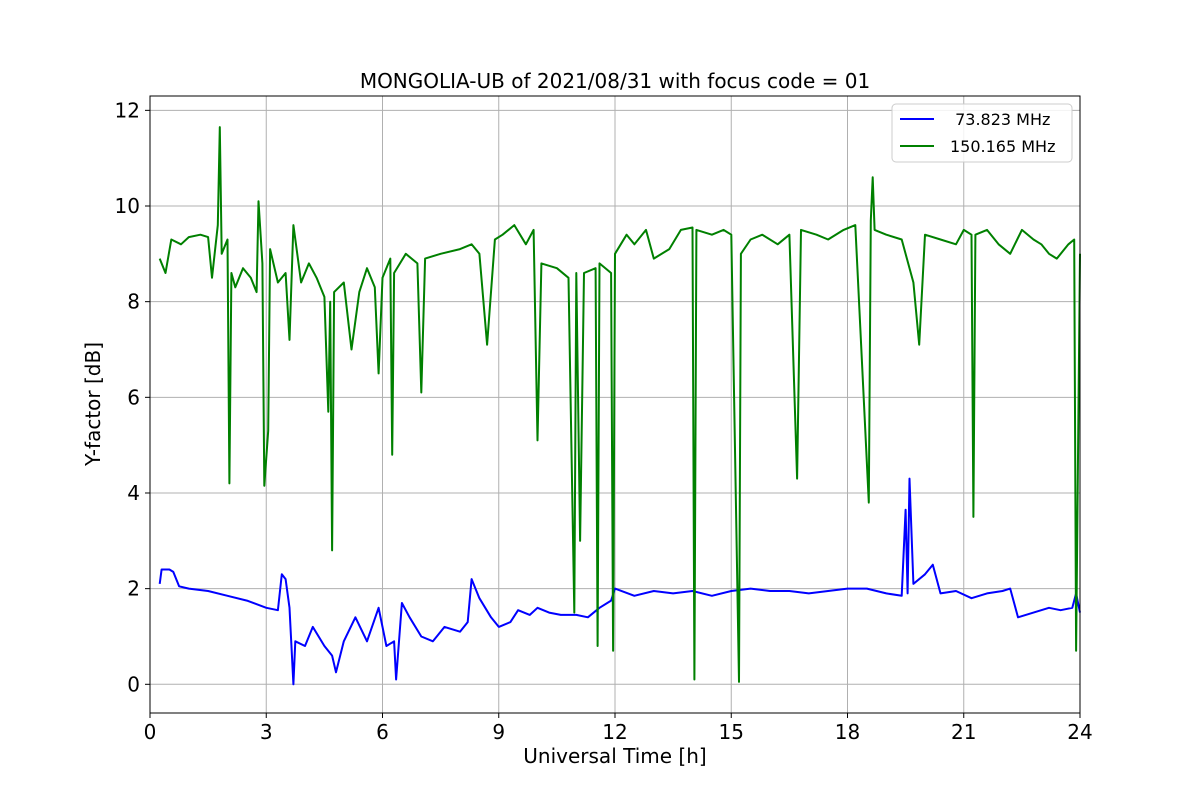 This screenshot has height=804, width=1200. What do you see at coordinates (1079, 732) in the screenshot?
I see `x-tick-label: 24` at bounding box center [1079, 732].